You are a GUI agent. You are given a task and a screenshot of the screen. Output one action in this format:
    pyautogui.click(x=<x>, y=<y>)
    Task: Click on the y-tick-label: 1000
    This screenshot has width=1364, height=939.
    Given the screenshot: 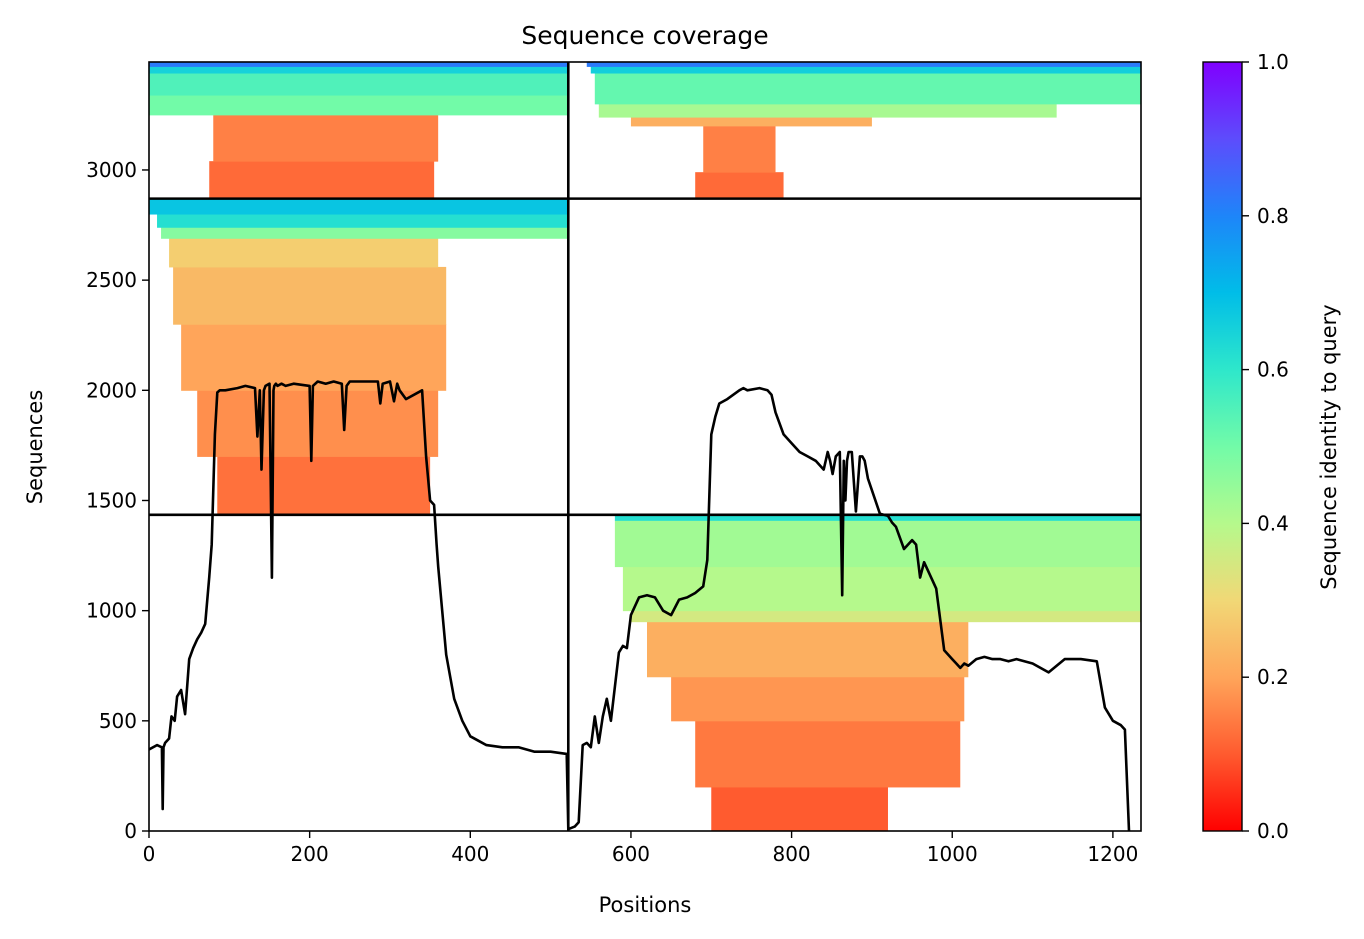 What is the action you would take?
    pyautogui.click(x=111, y=611)
    